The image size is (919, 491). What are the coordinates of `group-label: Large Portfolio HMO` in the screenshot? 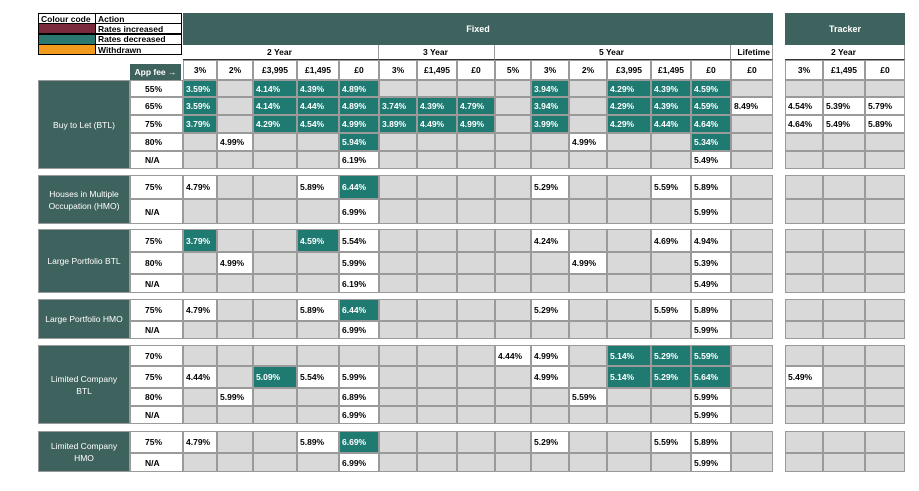 It's located at (84, 319).